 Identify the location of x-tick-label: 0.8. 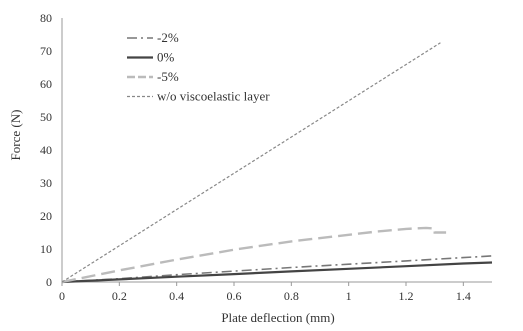
(291, 296).